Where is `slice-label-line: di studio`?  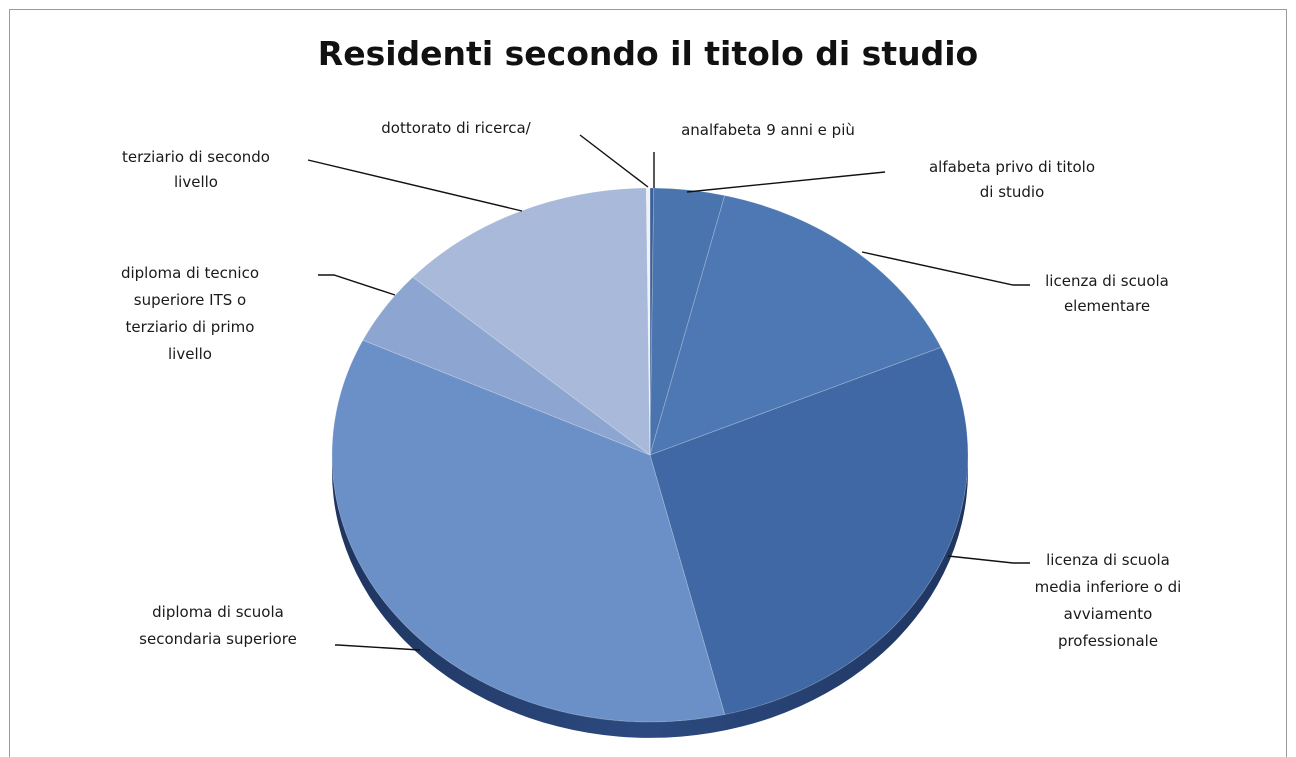
slice-label-line: di studio is located at coordinates (1012, 192).